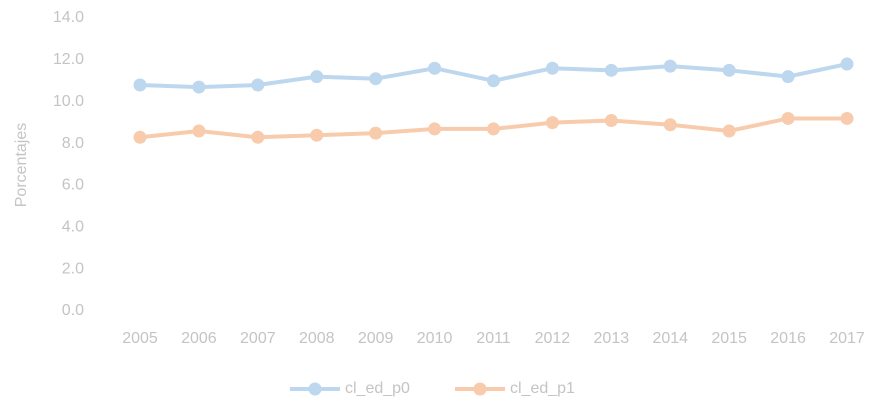 The width and height of the screenshot is (873, 404). Describe the element at coordinates (435, 338) in the screenshot. I see `x-tick-label: 2010` at that location.